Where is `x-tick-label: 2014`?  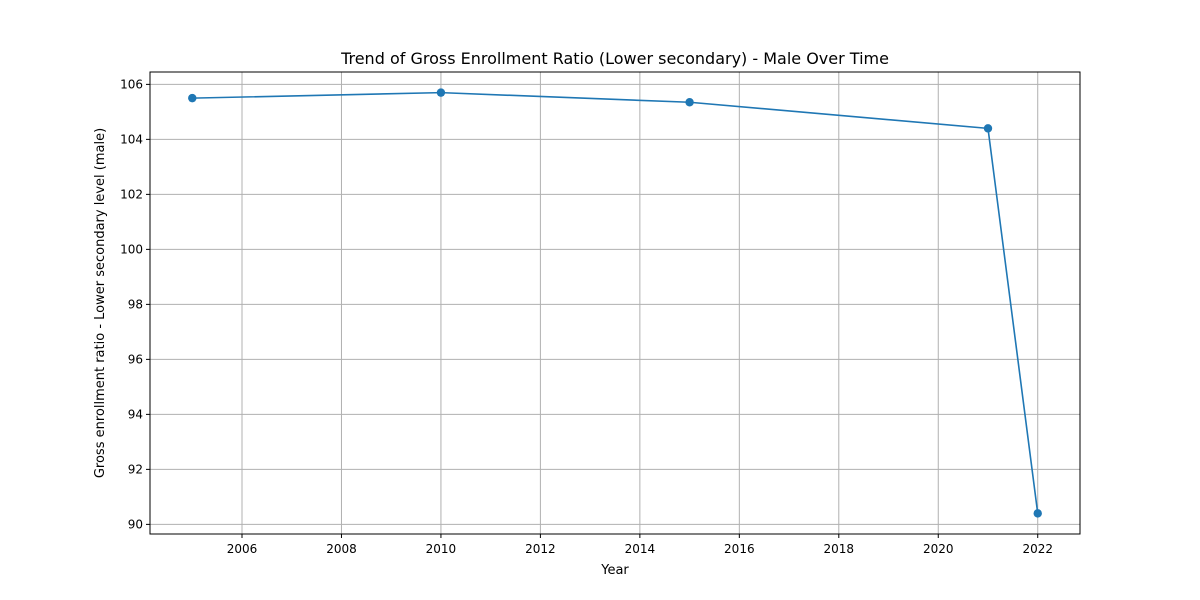
x-tick-label: 2014 is located at coordinates (640, 549).